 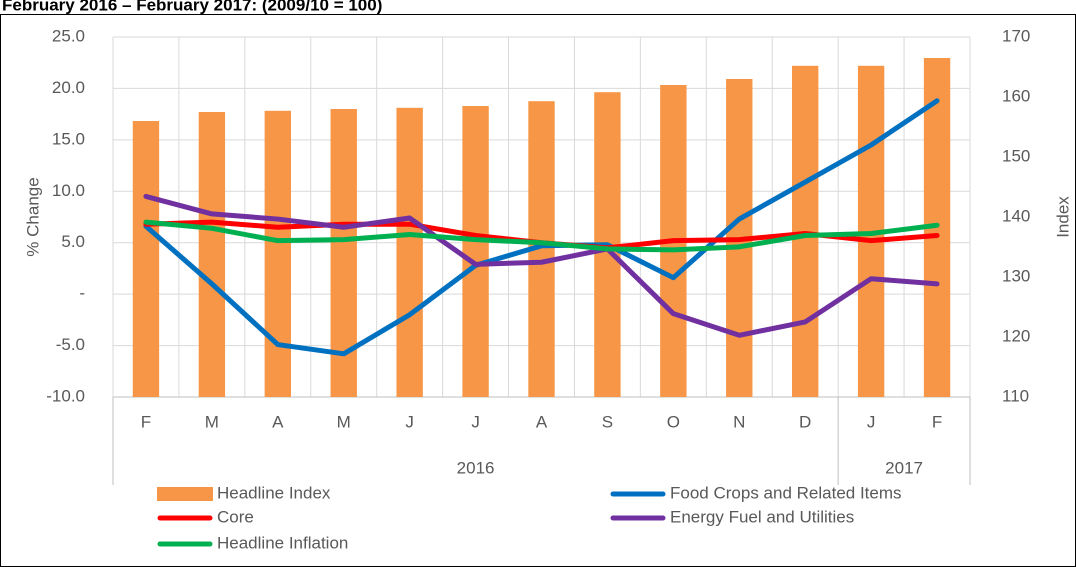 I want to click on y2-tick-label: 160, so click(x=1016, y=95).